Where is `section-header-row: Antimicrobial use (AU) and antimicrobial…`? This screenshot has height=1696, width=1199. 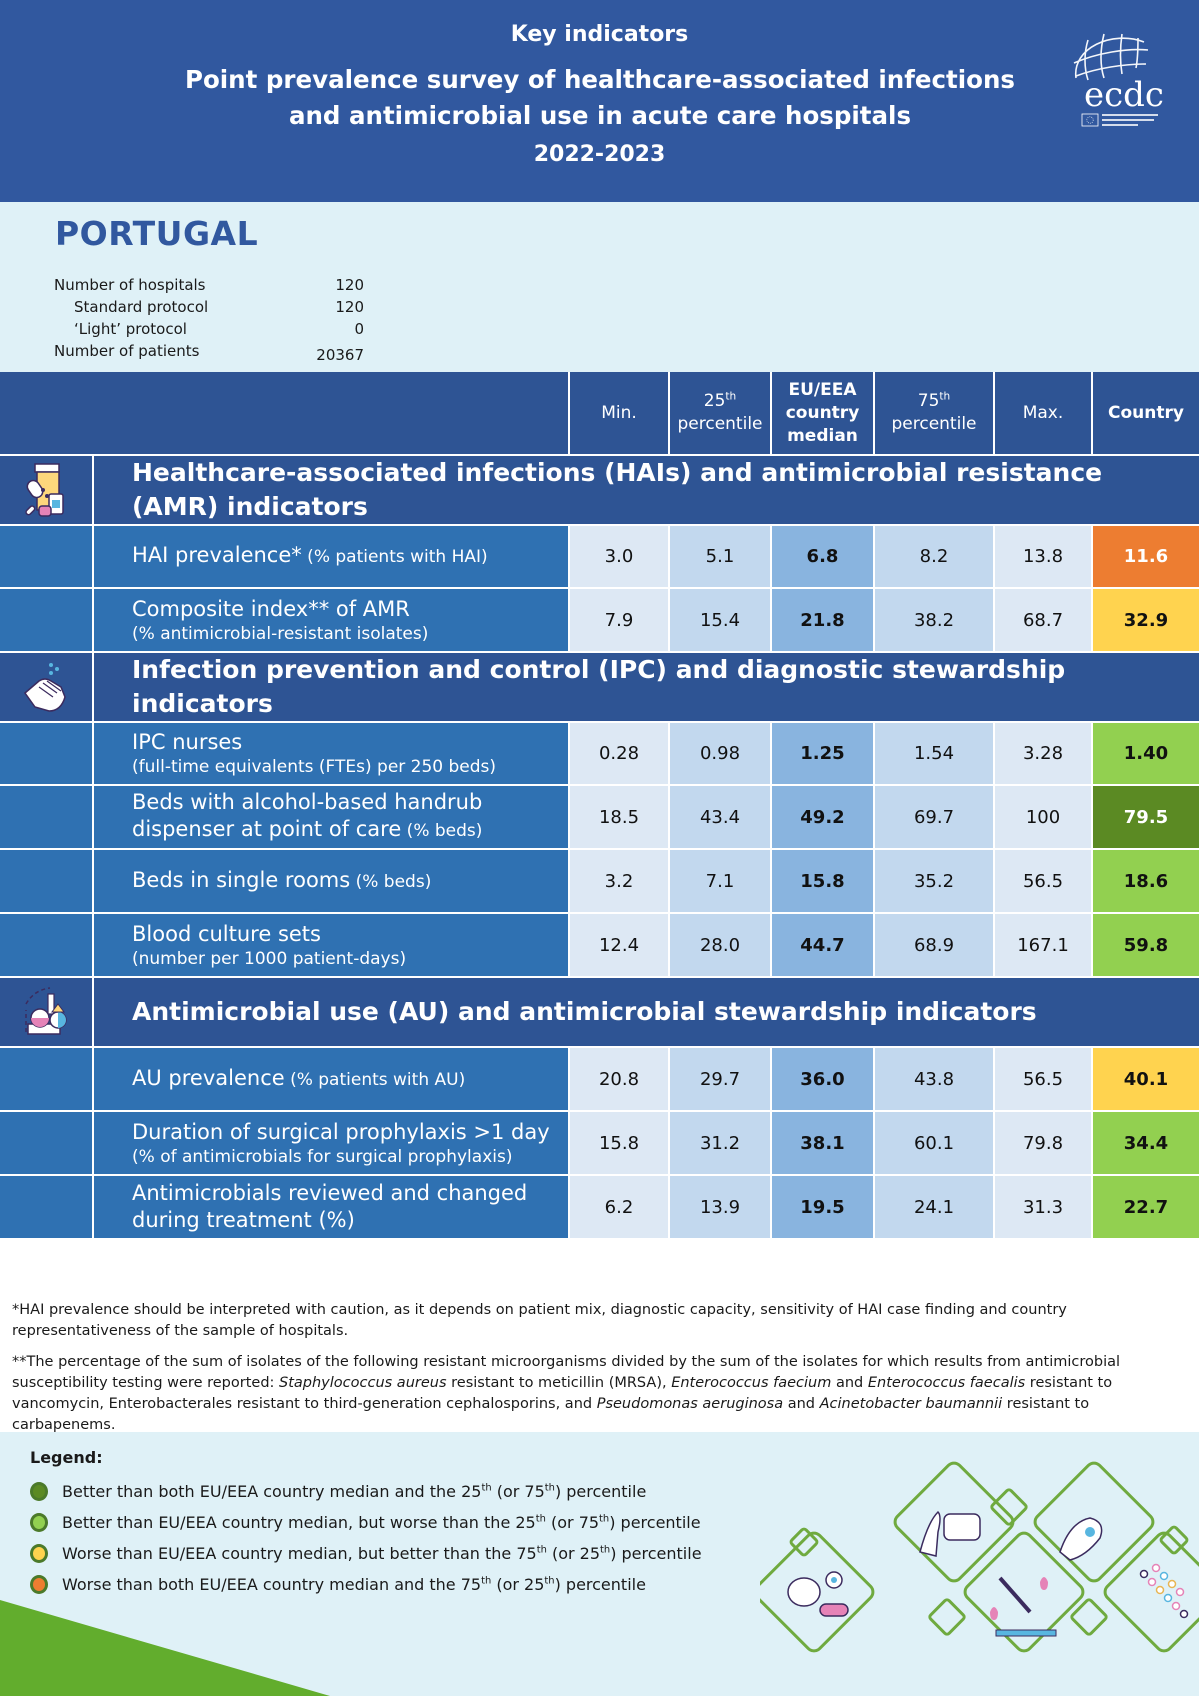 section-header-row: Antimicrobial use (AU) and antimicrobial… is located at coordinates (599, 1012).